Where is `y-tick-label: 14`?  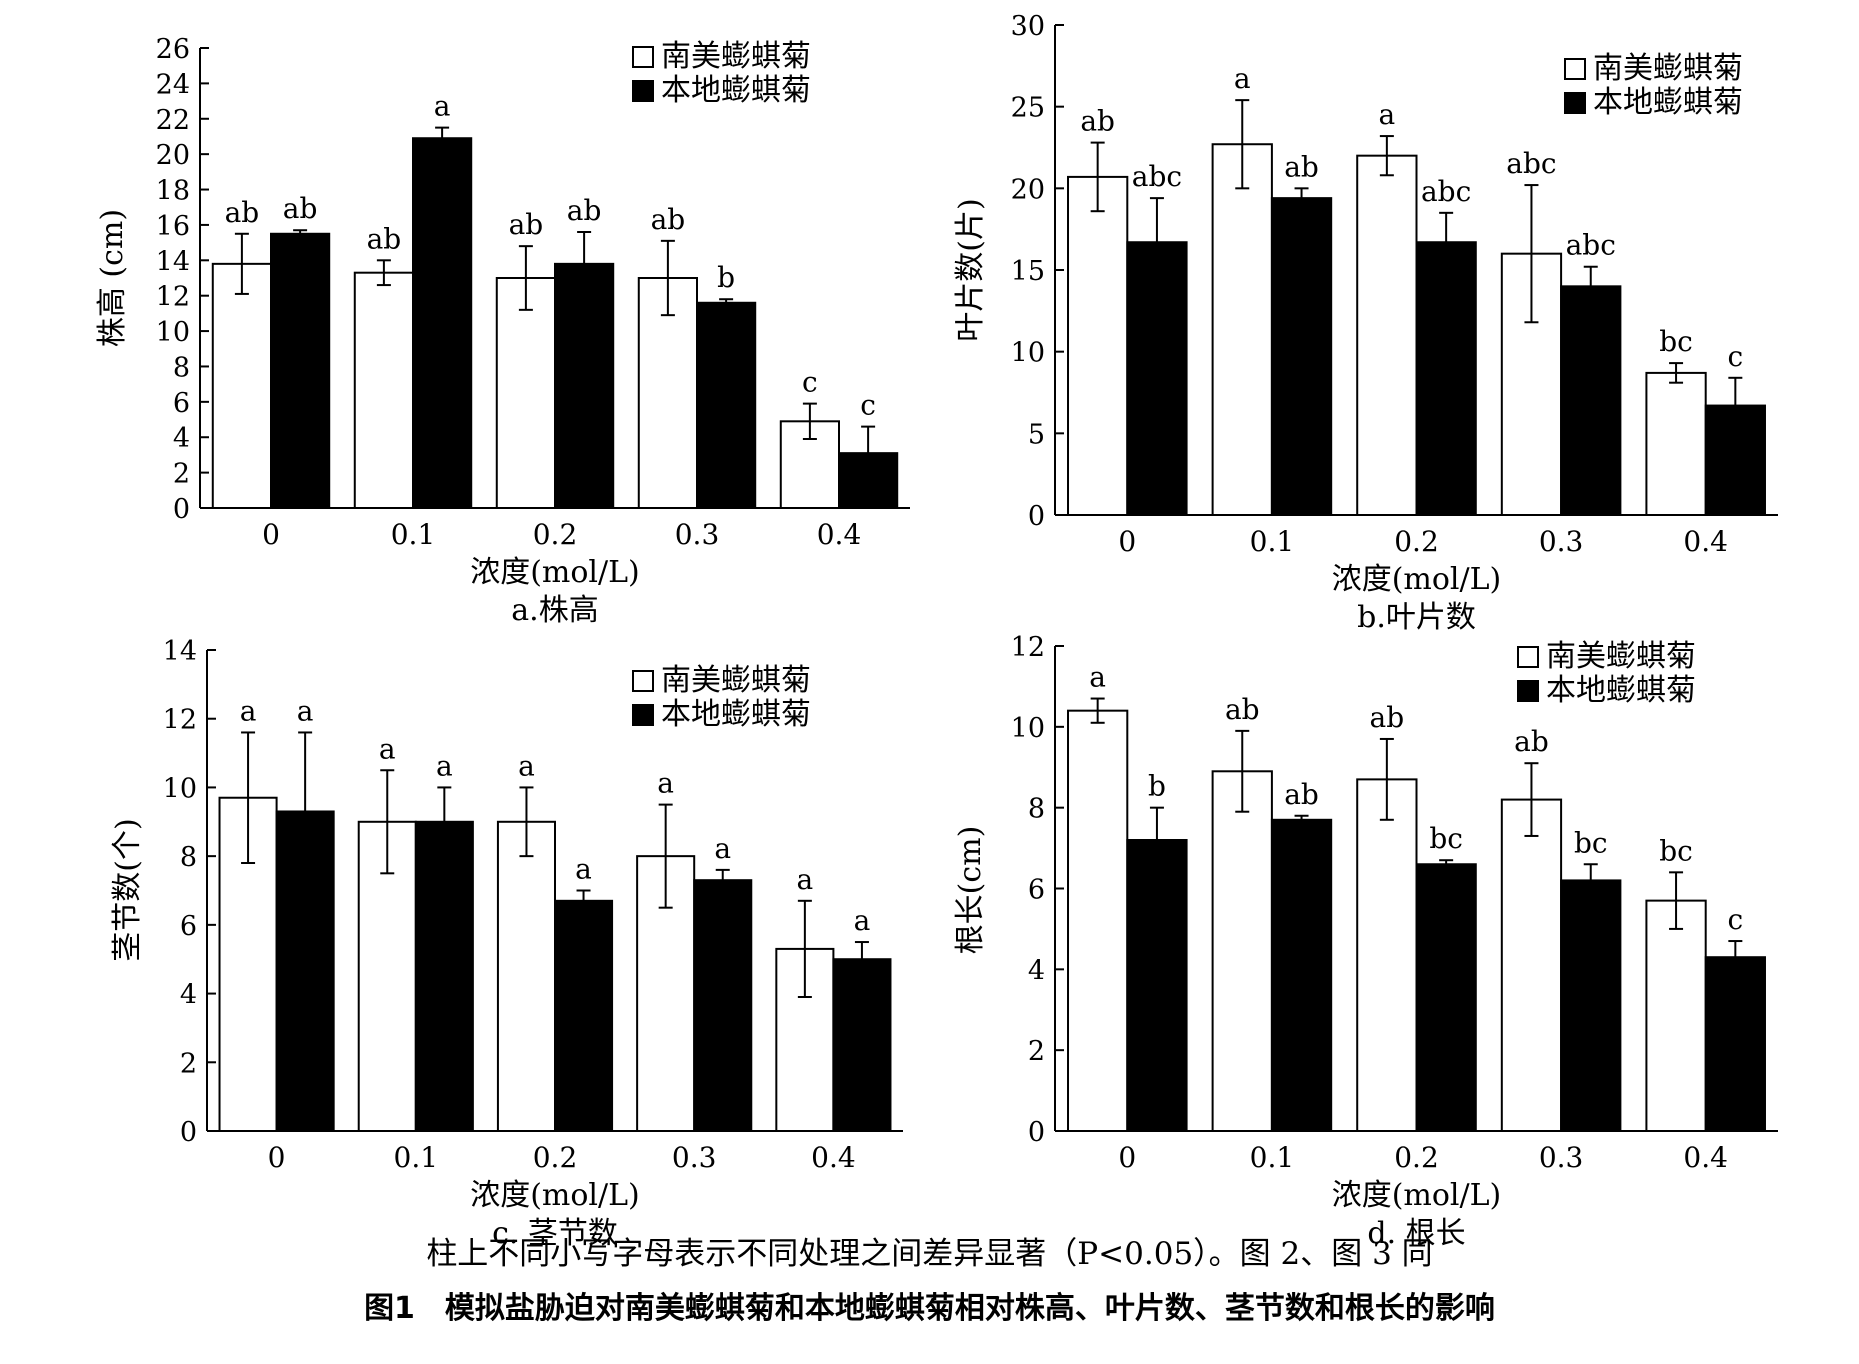
y-tick-label: 14 is located at coordinates (180, 651).